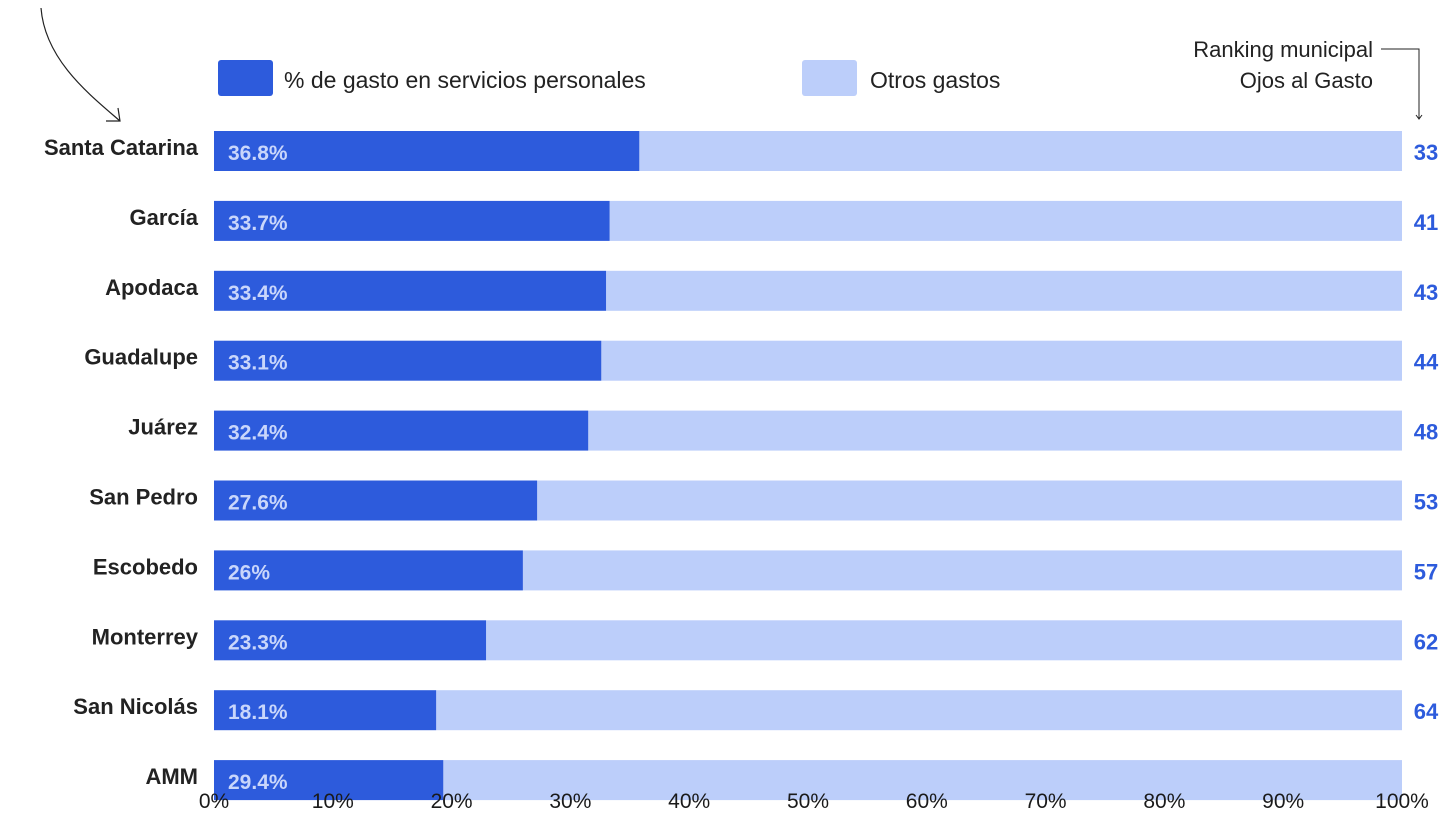 The height and width of the screenshot is (833, 1444). Describe the element at coordinates (145, 566) in the screenshot. I see `category-label: Escobedo` at that location.